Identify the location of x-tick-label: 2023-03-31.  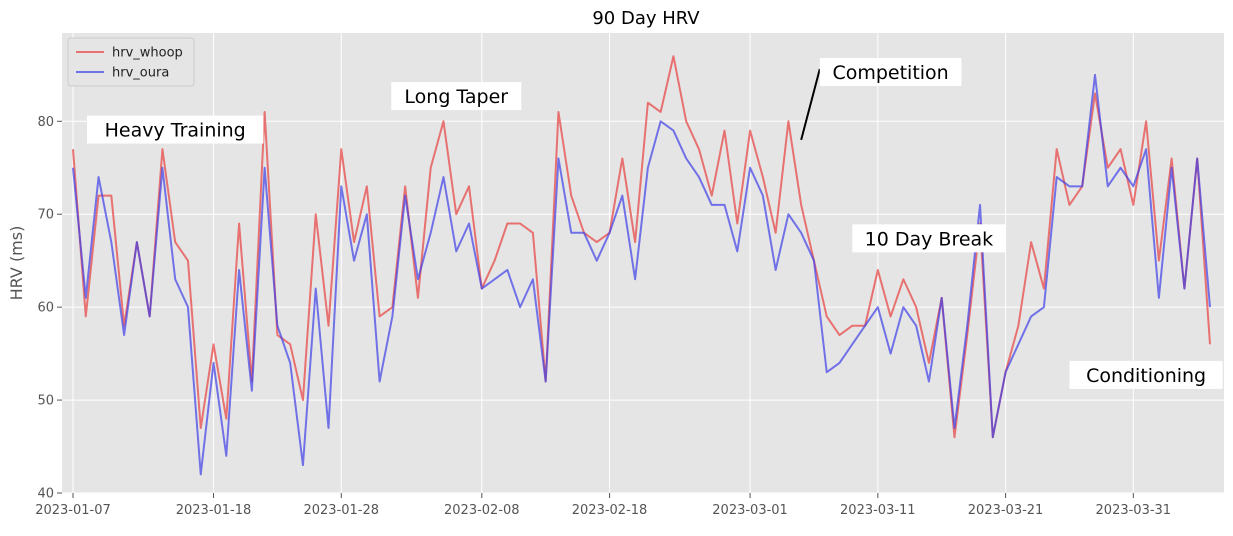
(1134, 510).